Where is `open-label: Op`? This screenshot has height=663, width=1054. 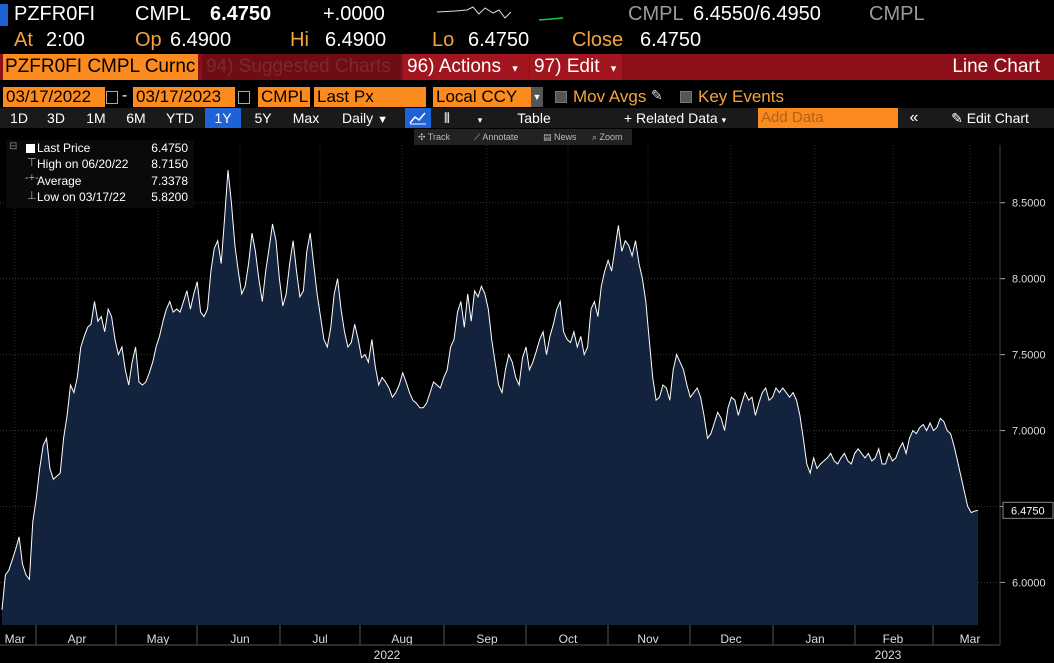 open-label: Op is located at coordinates (148, 40).